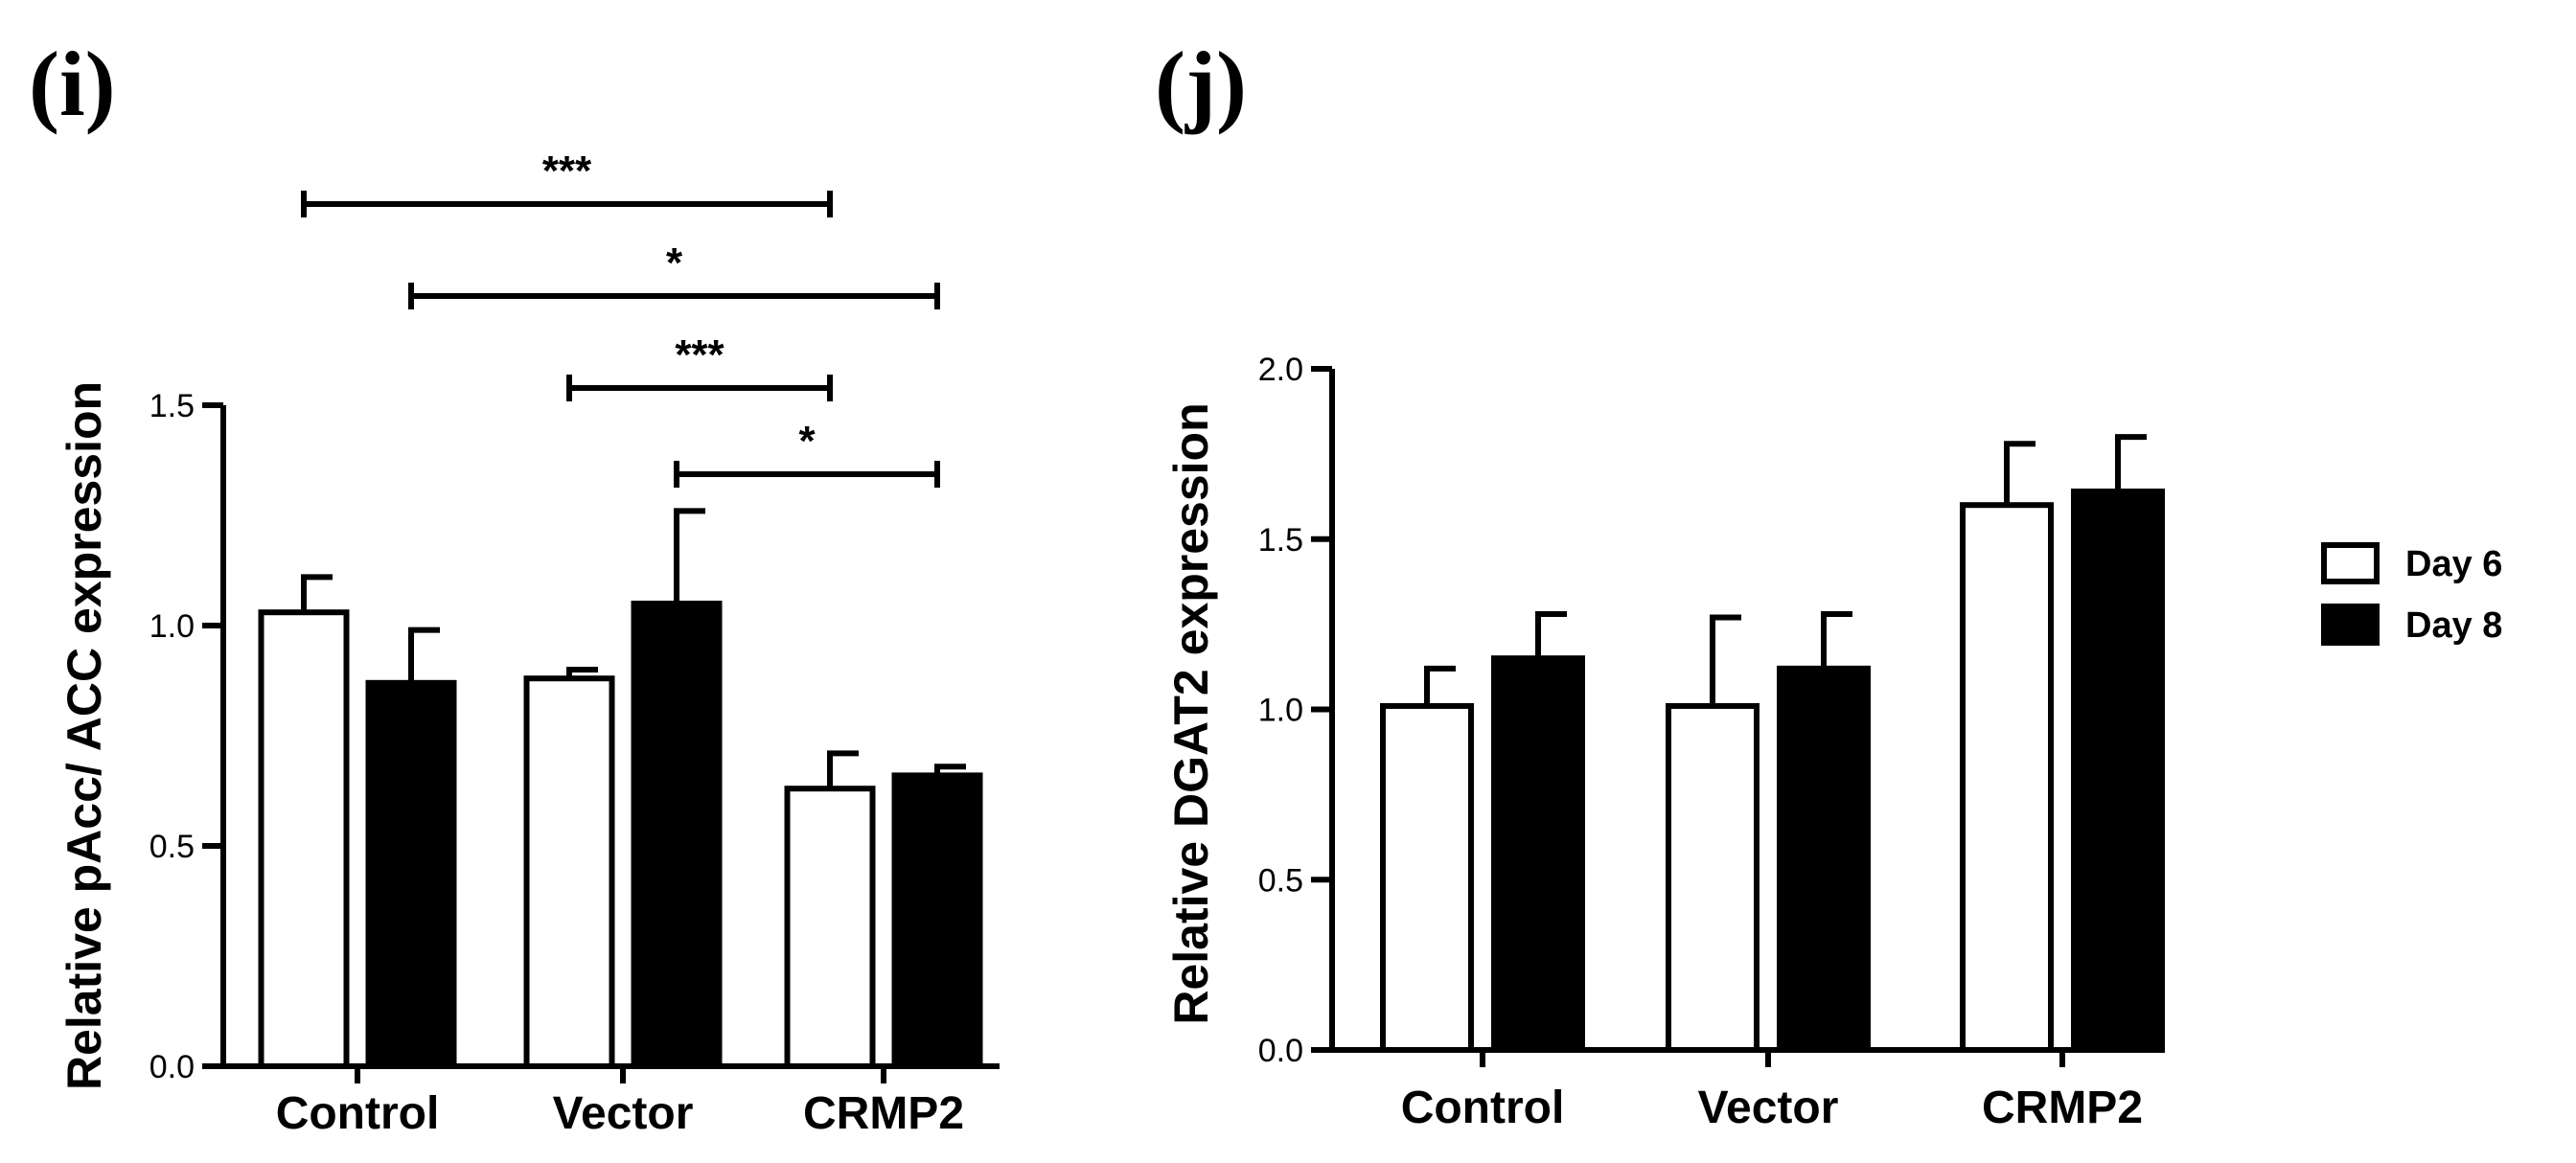 The height and width of the screenshot is (1163, 2576). Describe the element at coordinates (2453, 625) in the screenshot. I see `legend-label: Day 8` at that location.